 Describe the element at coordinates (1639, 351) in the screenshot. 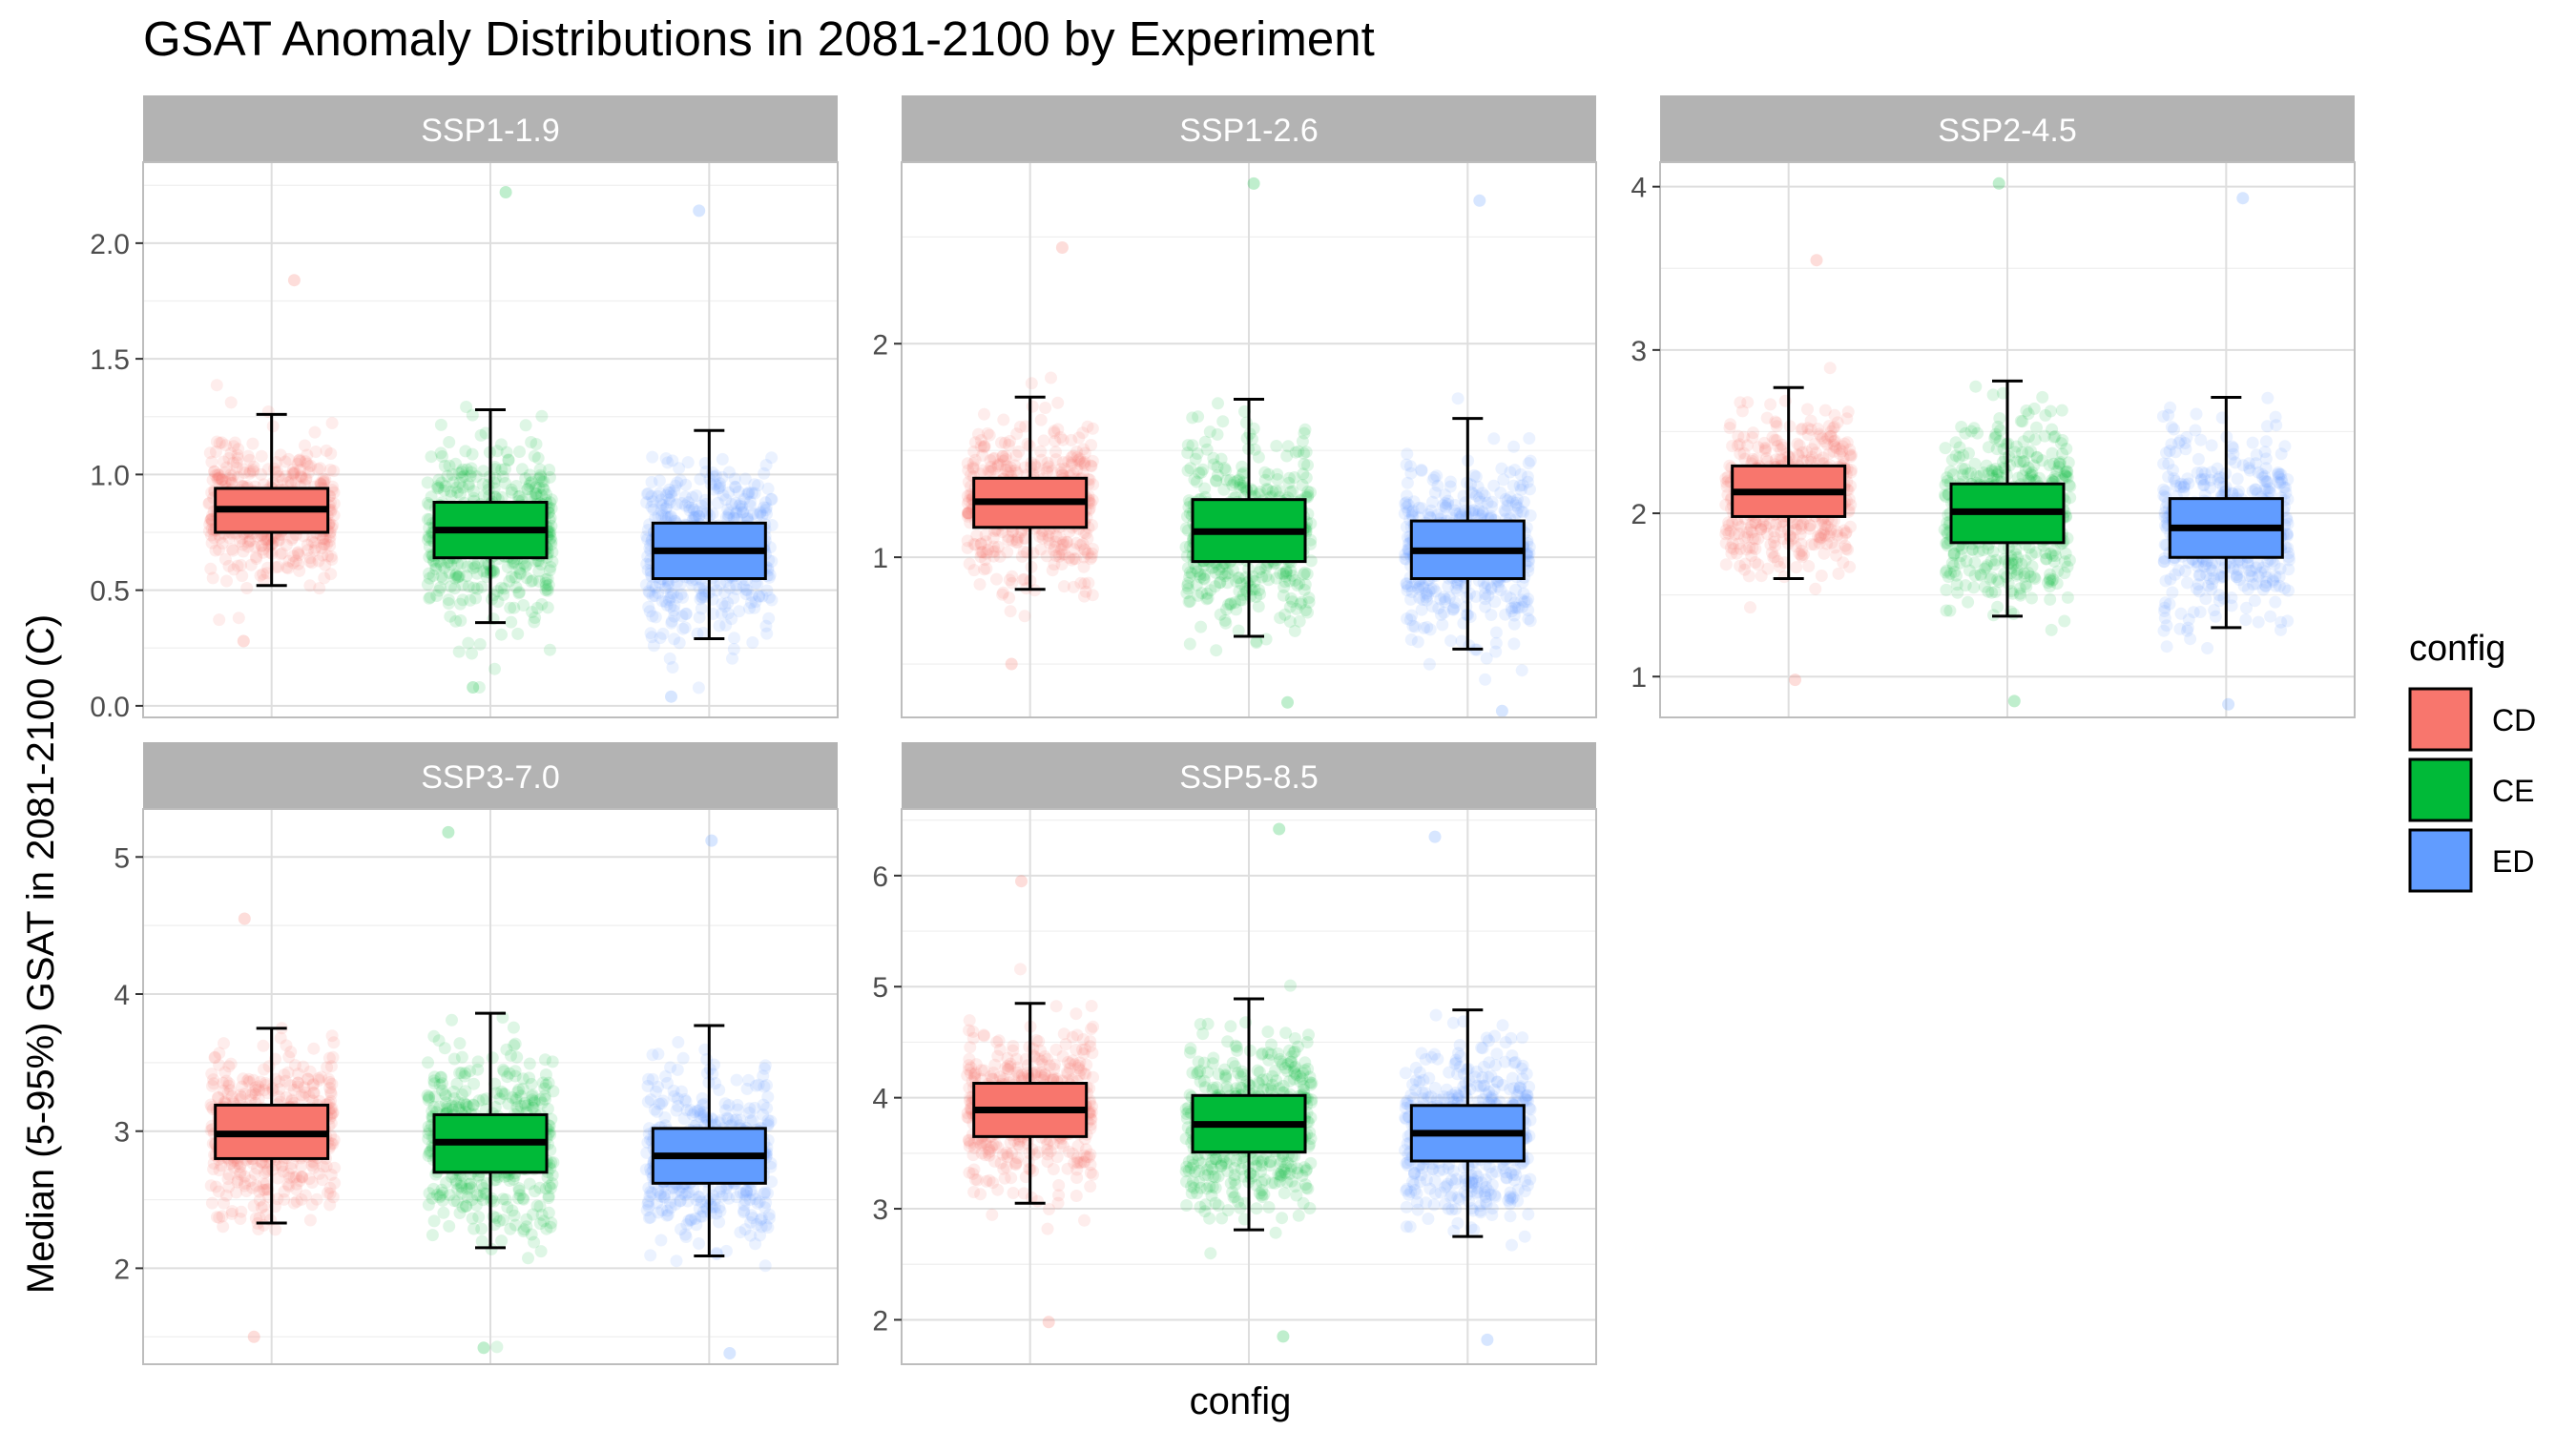

I see `y-tick-label: 3` at that location.